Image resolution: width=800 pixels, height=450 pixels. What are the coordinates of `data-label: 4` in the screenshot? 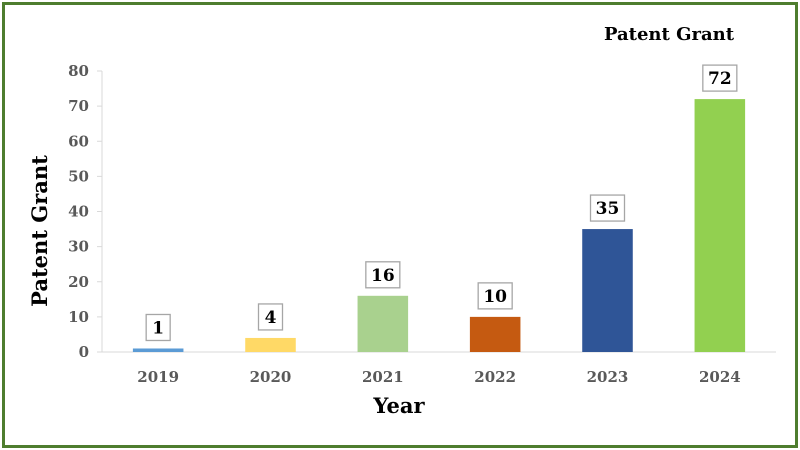 It's located at (271, 318).